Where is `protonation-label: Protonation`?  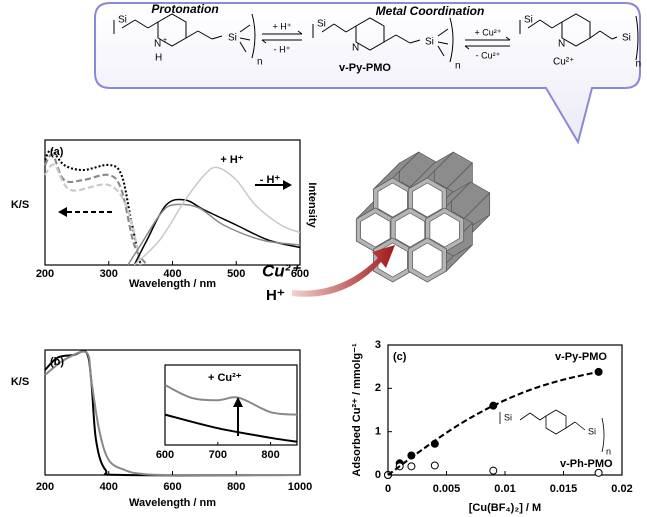 protonation-label: Protonation is located at coordinates (184, 9).